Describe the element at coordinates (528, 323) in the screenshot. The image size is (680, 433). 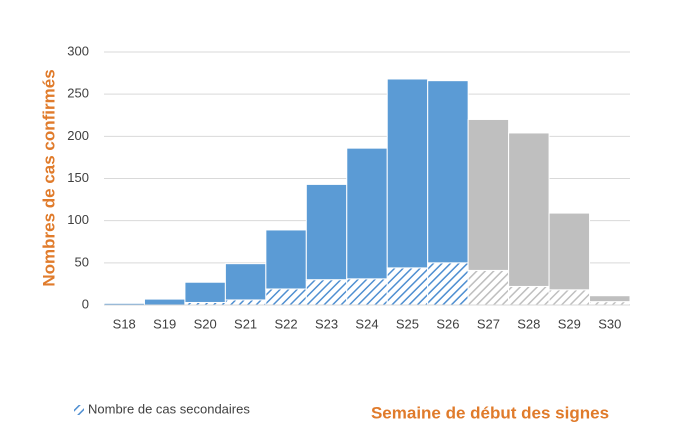
I see `x-tick-label: S28` at that location.